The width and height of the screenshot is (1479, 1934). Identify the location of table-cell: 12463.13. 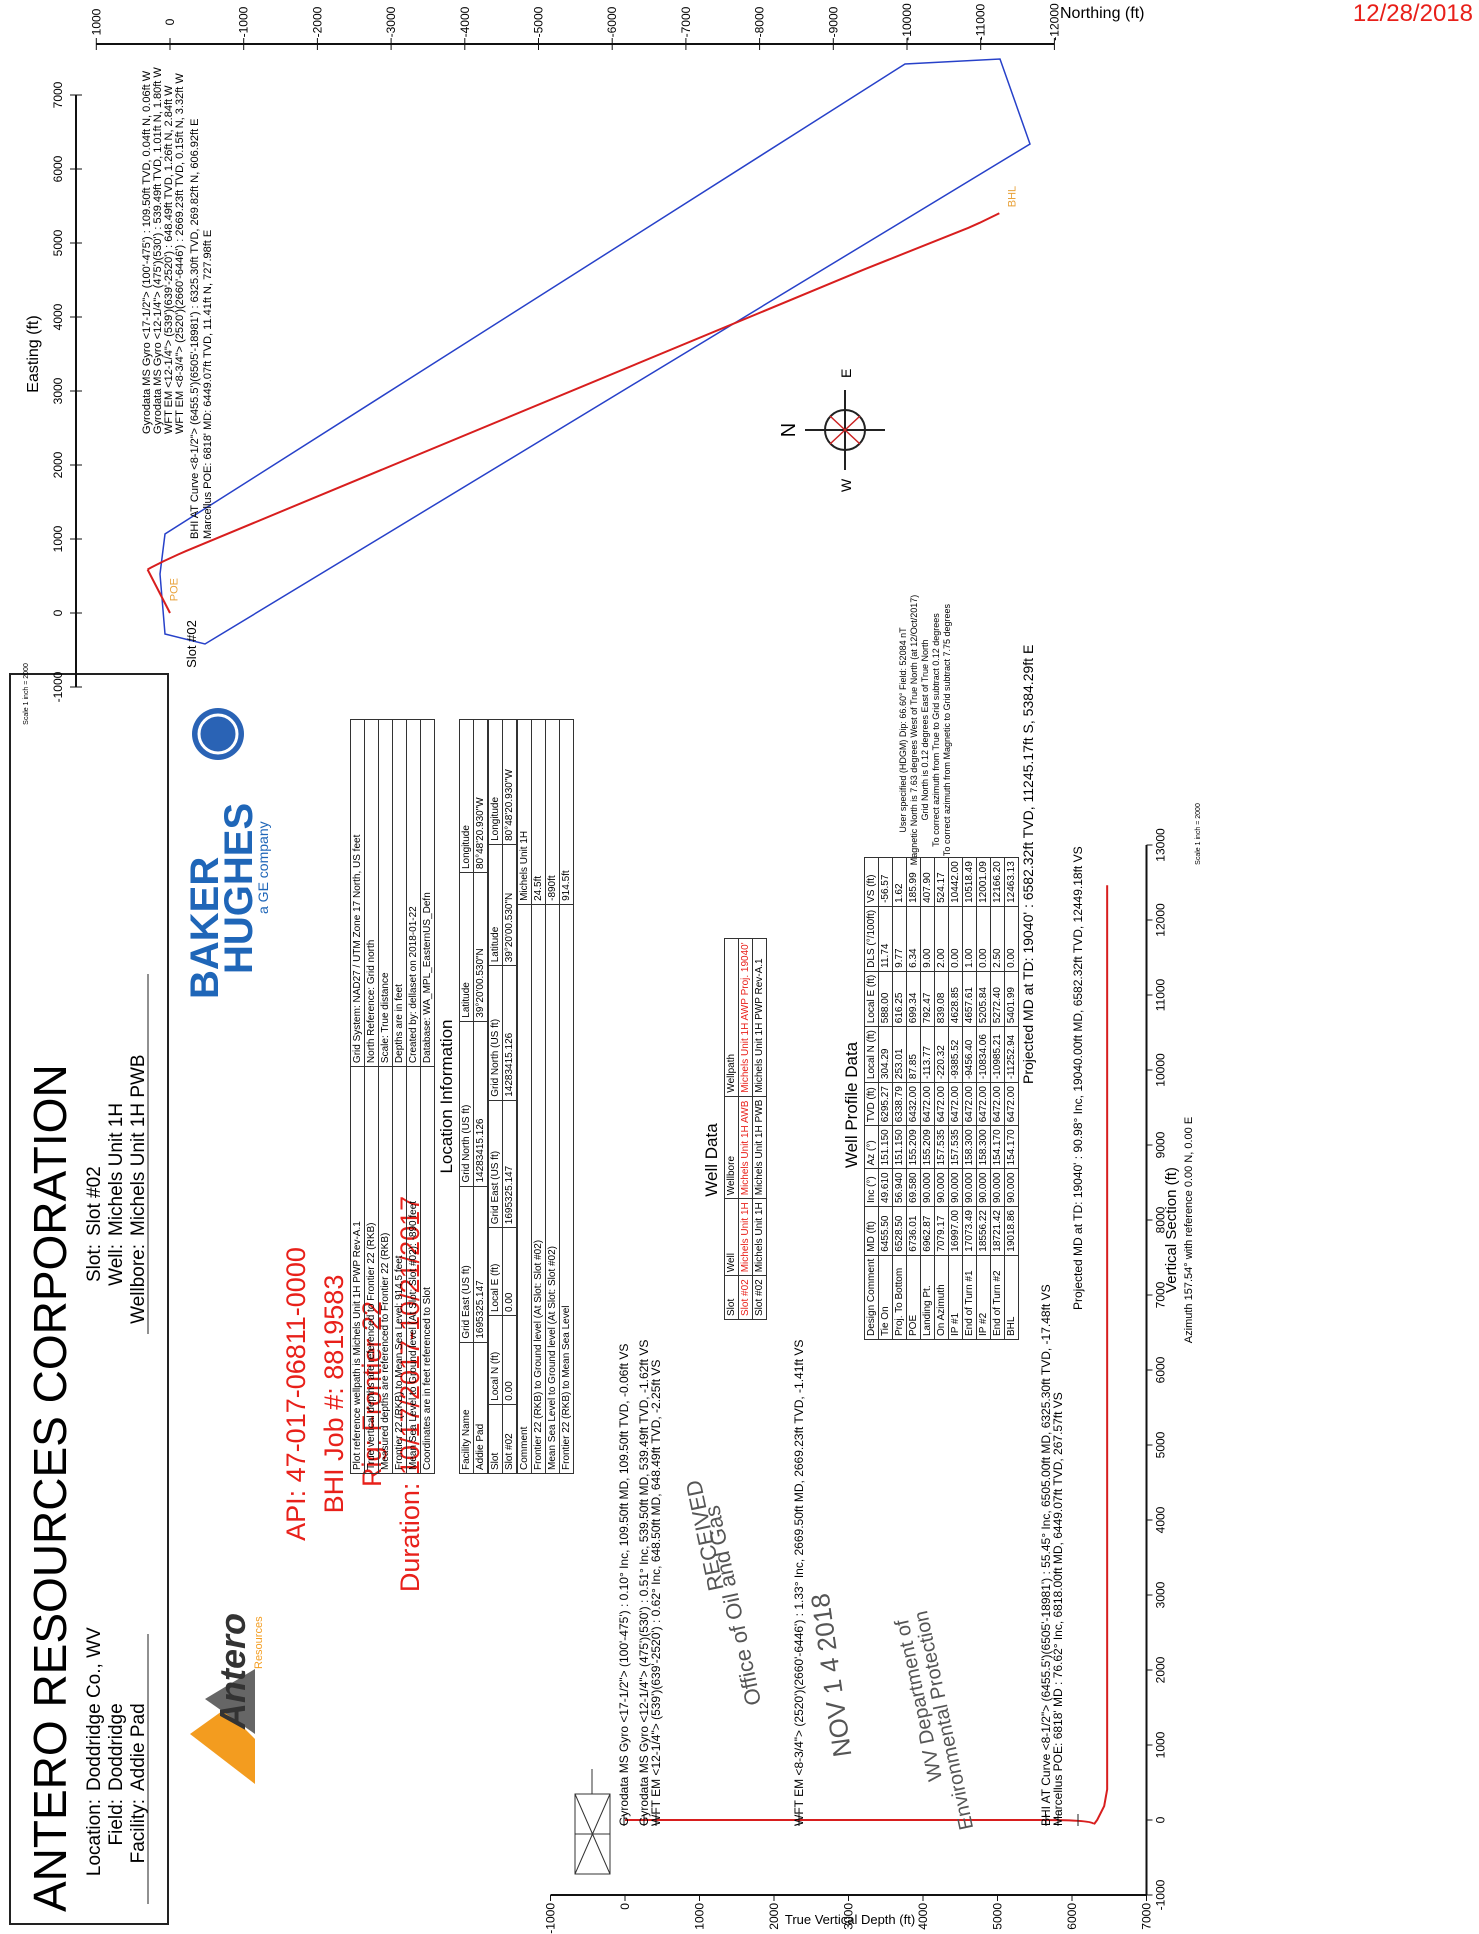
(1011, 882).